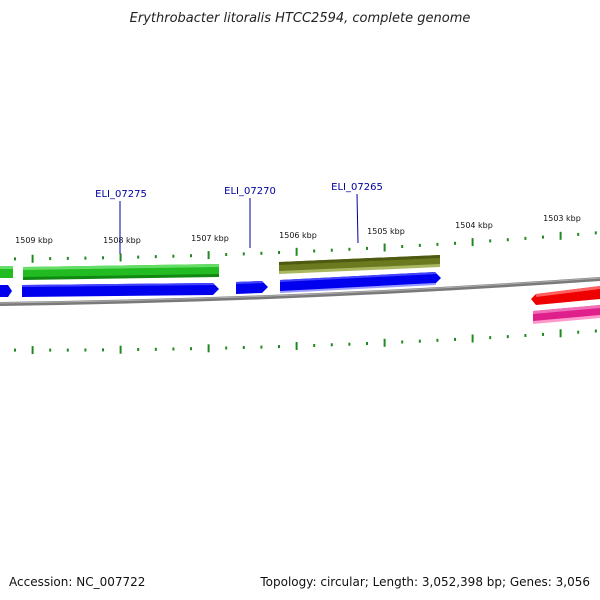  Describe the element at coordinates (305, 247) in the screenshot. I see `upper-tick-row` at that location.